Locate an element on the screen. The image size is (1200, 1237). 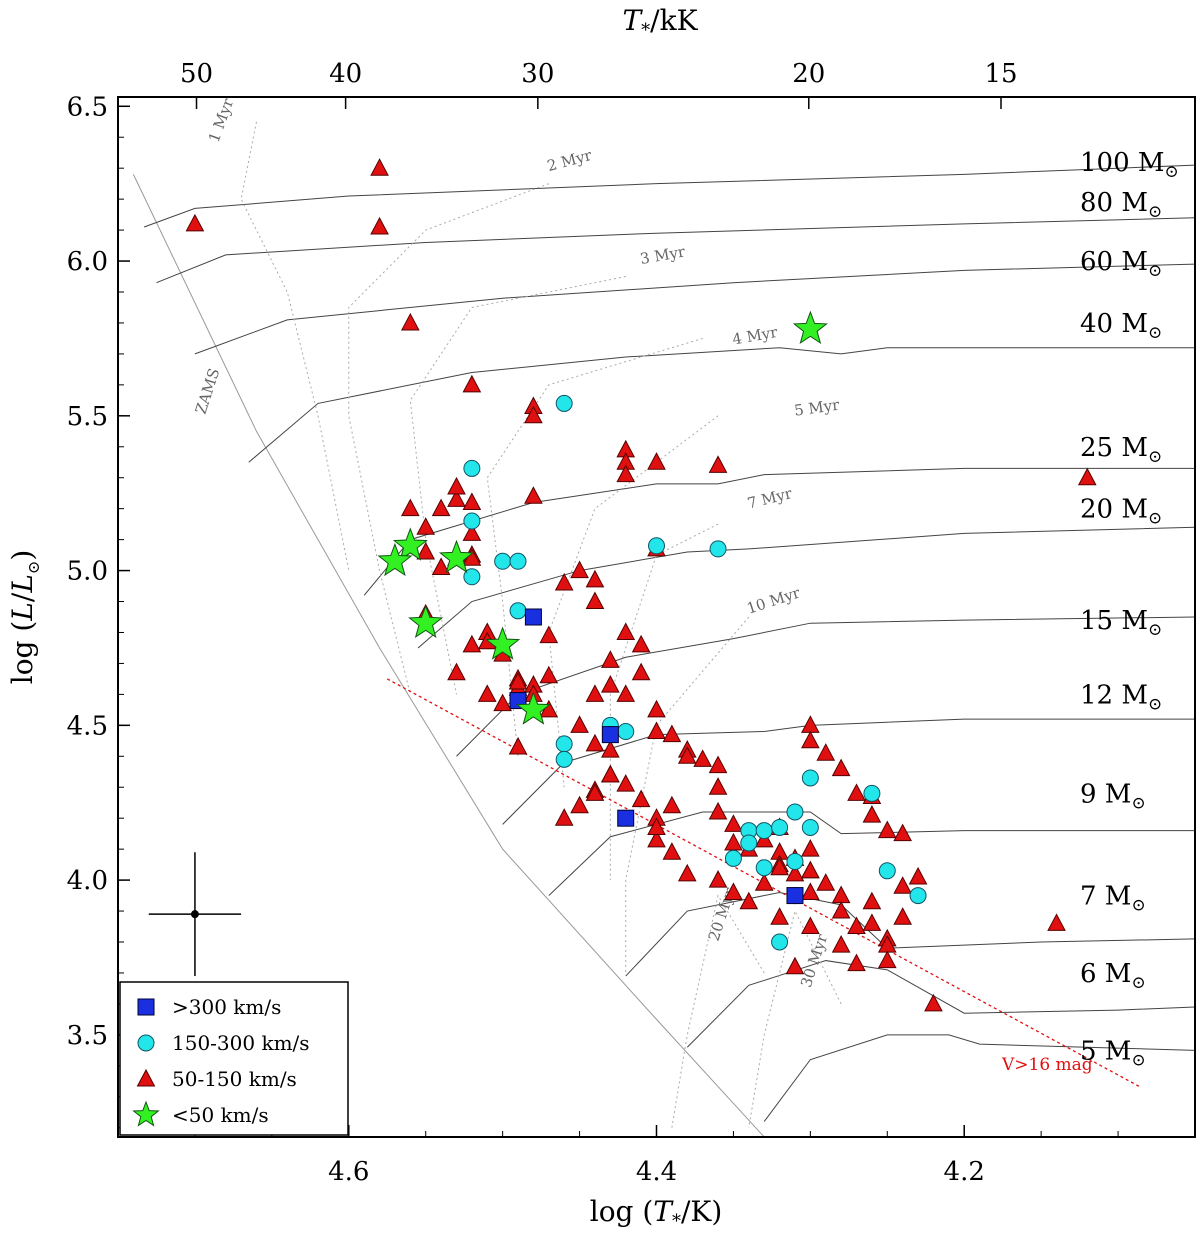
isochrone-label: 3 Myr is located at coordinates (663, 255).